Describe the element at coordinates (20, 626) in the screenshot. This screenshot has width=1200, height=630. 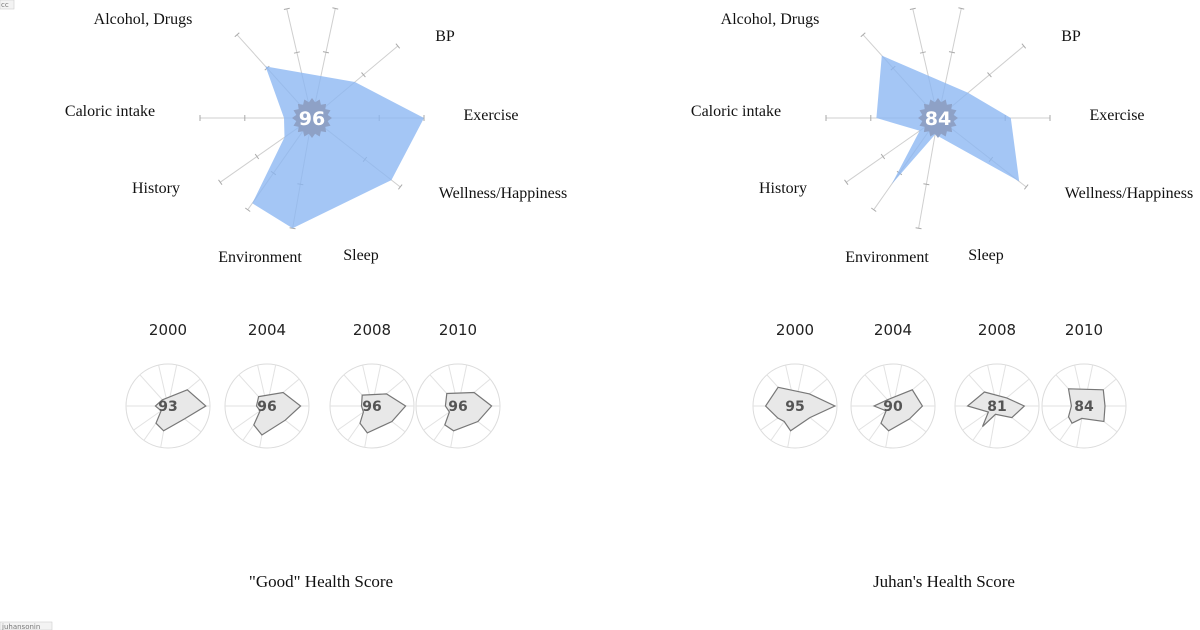
I see `credit-text: juhansonin` at that location.